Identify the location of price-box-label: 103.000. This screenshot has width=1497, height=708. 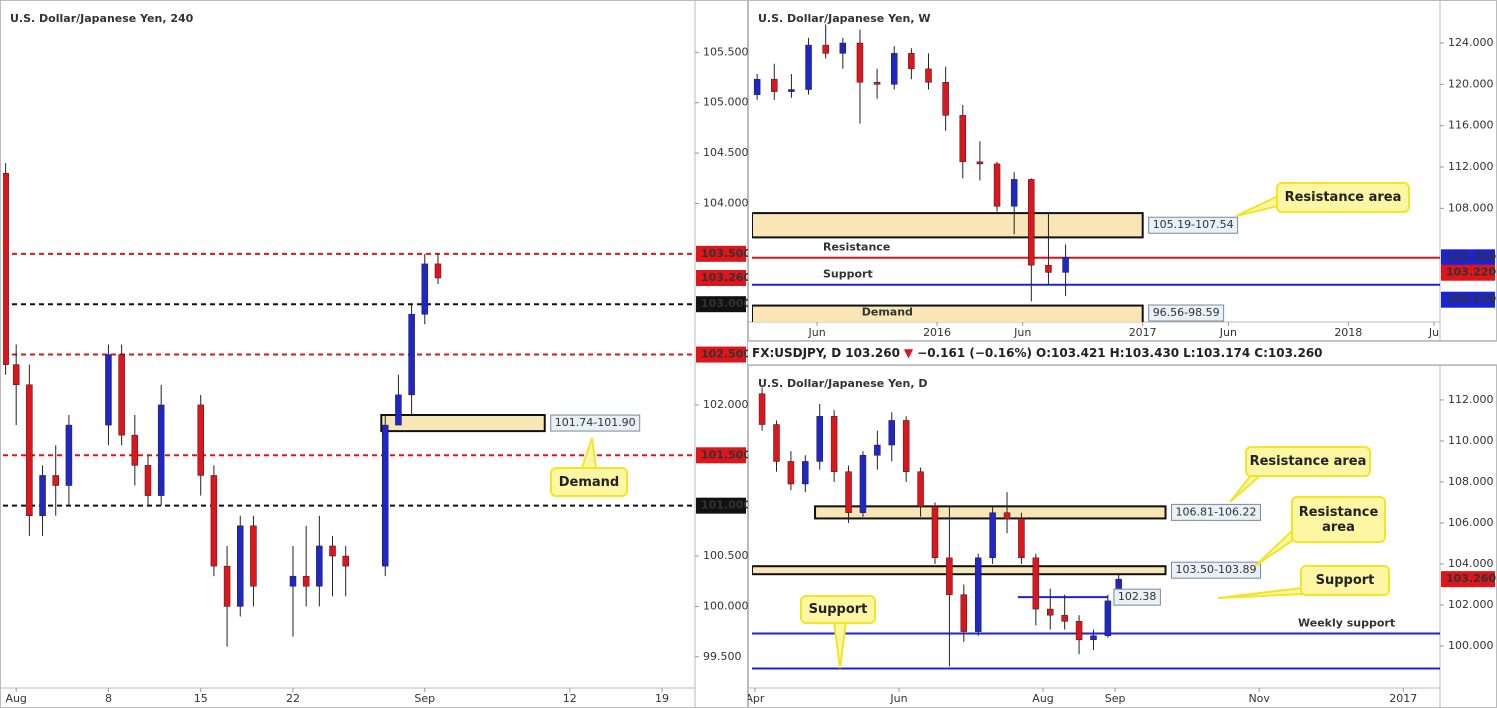
(724, 303).